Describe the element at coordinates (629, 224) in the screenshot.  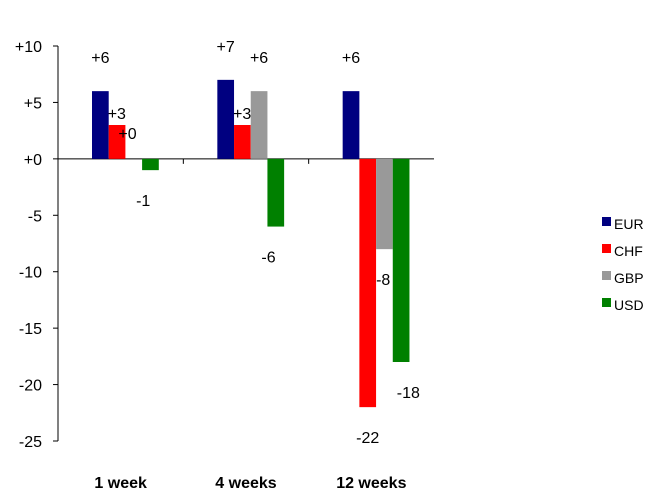
I see `legend-label-eur: EUR` at that location.